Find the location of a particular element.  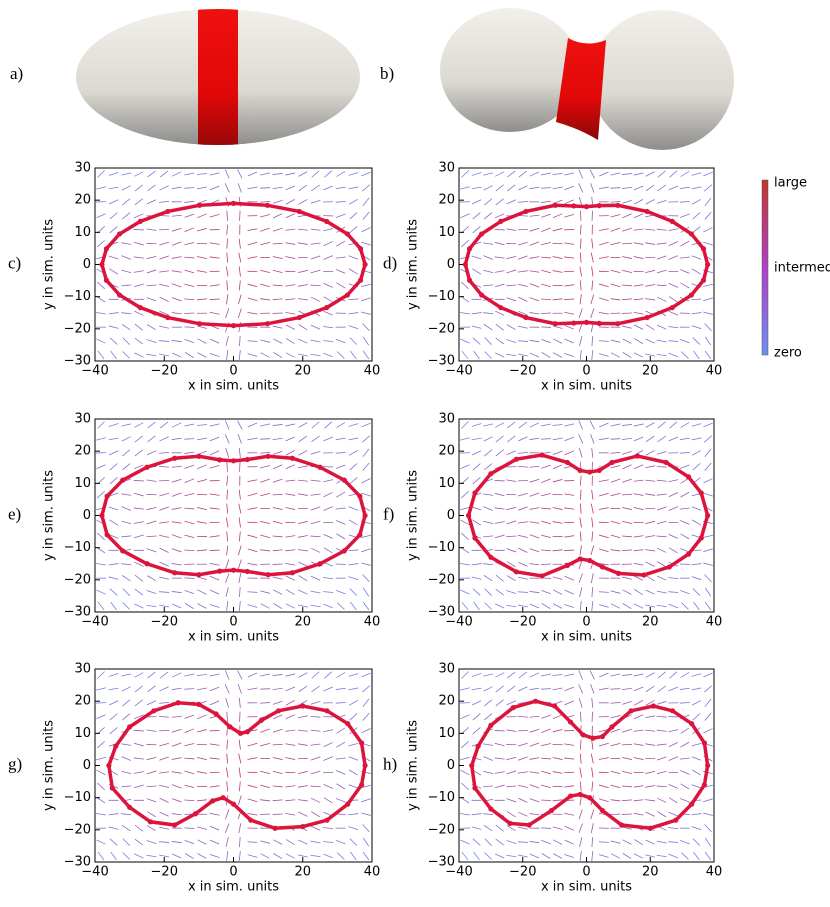

x-tick-label: −20 is located at coordinates (164, 622).